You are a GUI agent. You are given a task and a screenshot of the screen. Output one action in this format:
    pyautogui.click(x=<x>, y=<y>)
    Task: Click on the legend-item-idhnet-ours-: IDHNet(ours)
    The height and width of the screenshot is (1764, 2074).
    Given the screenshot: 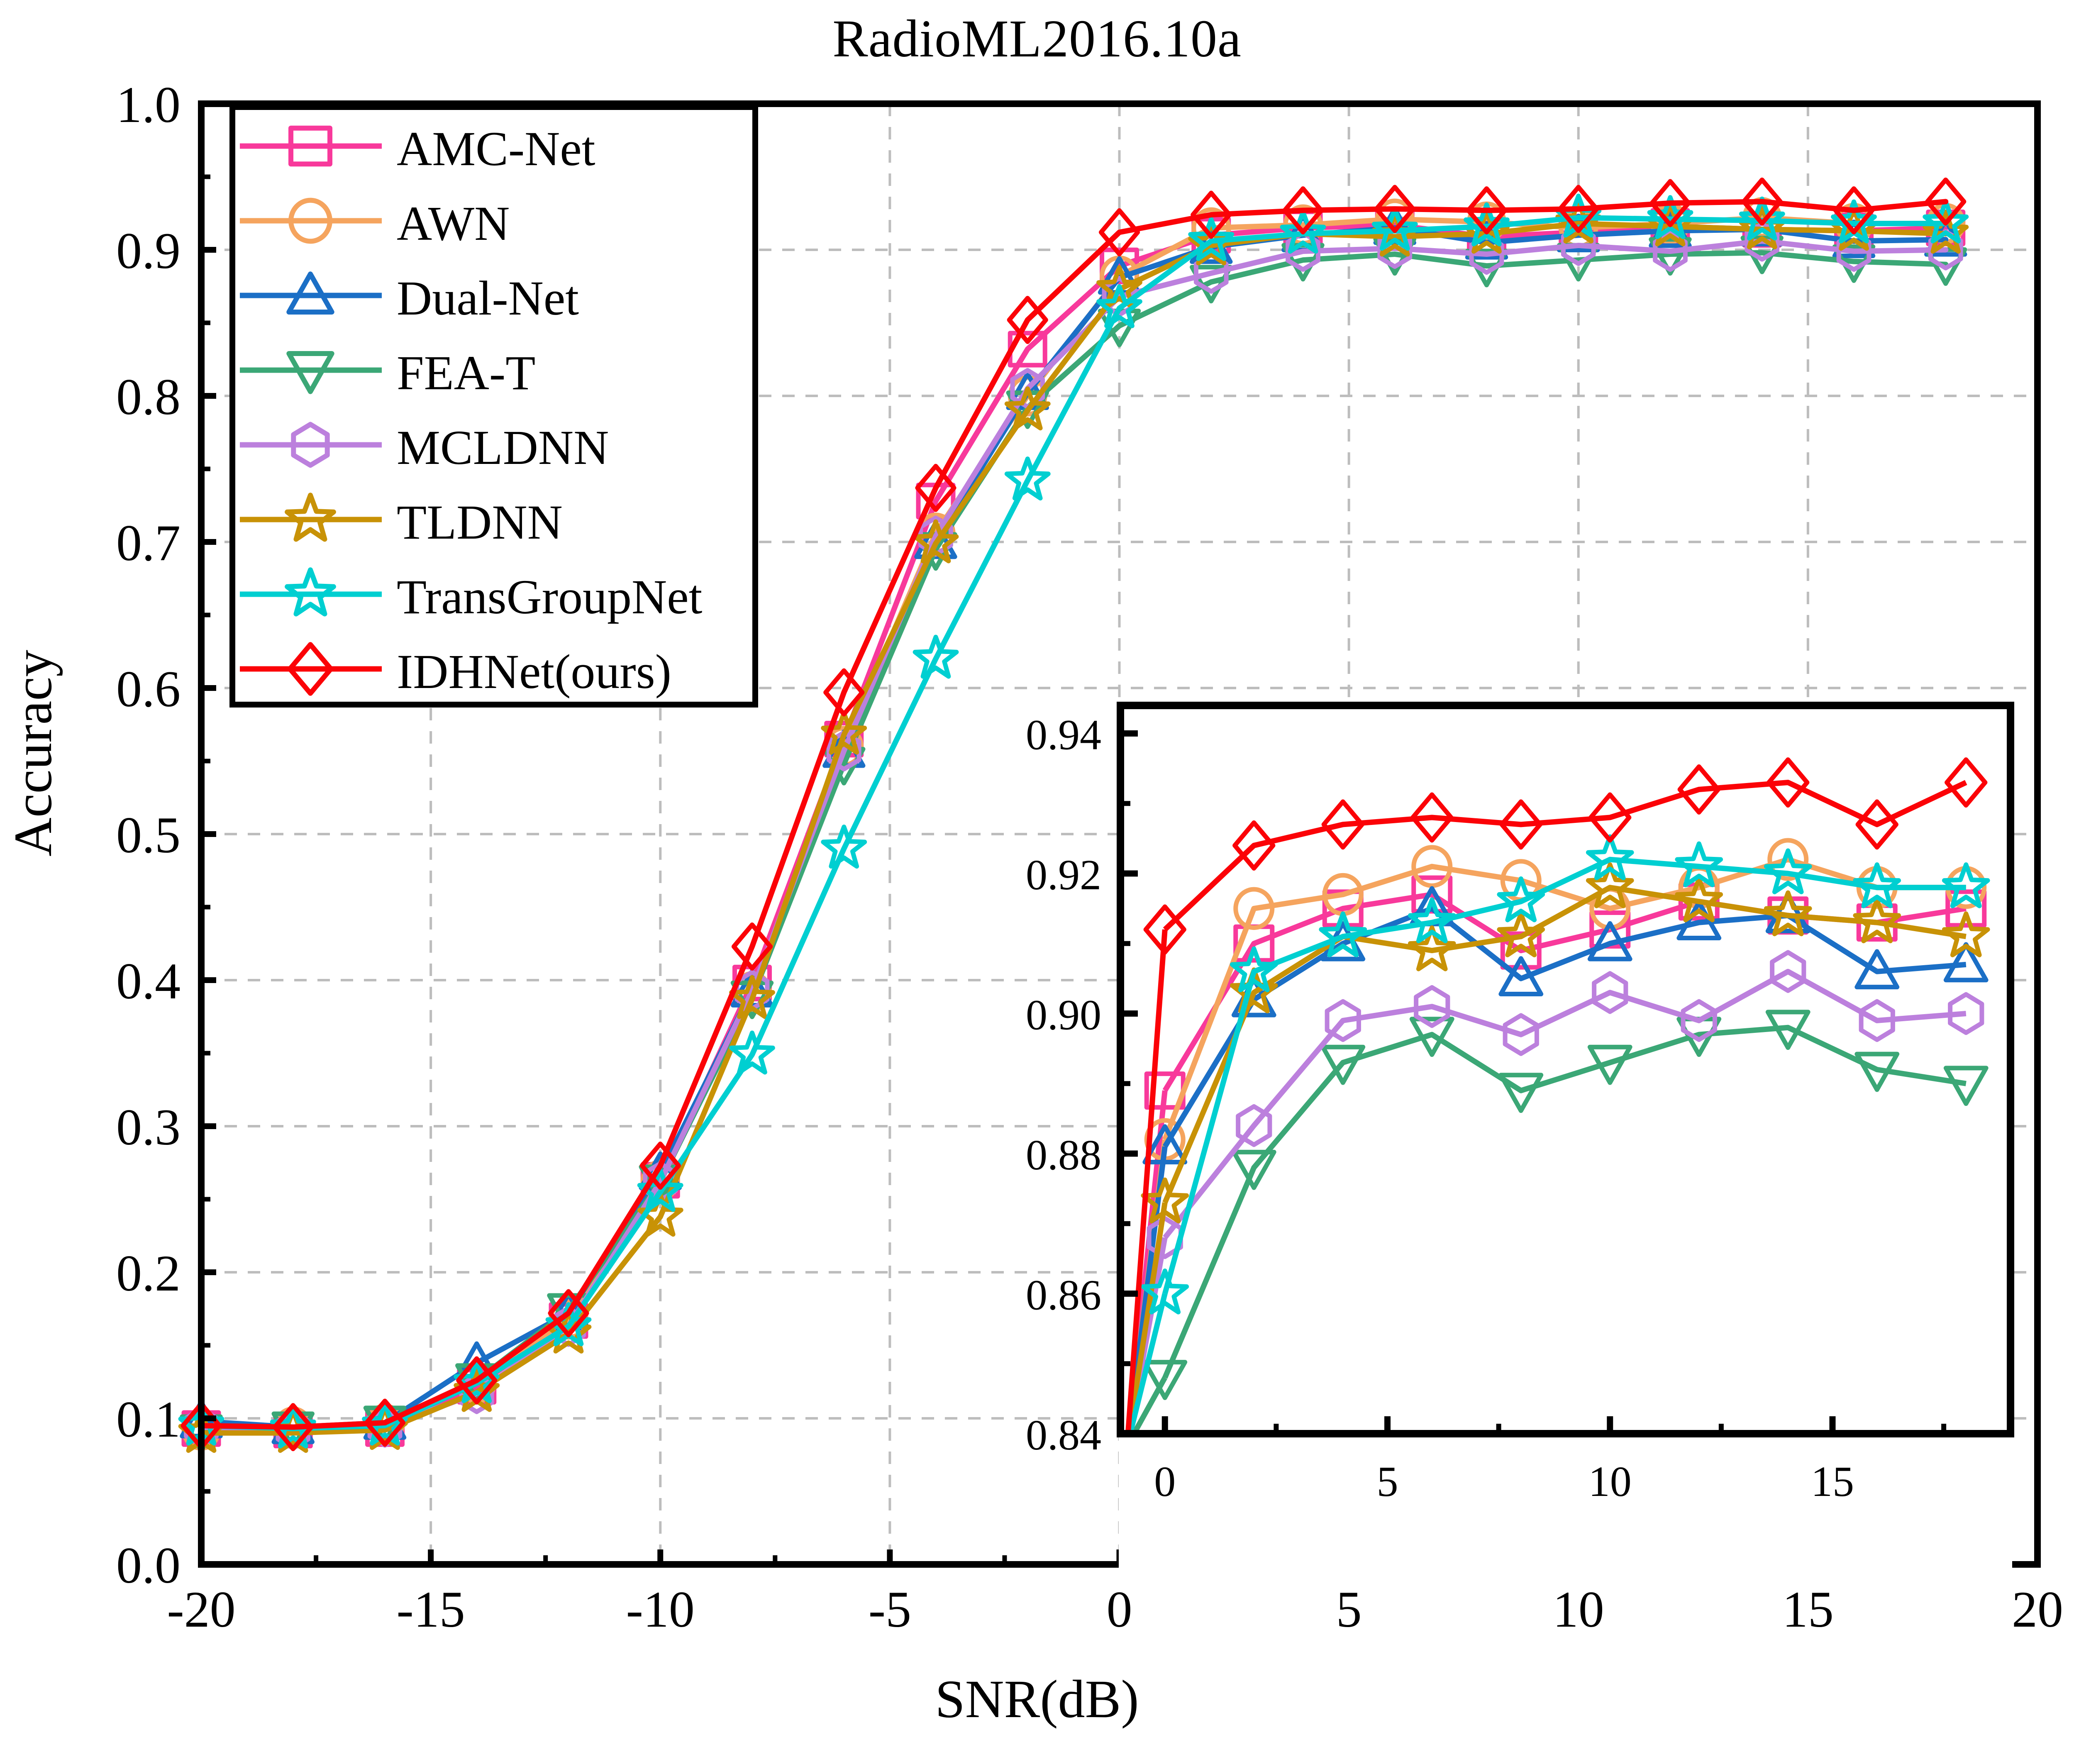 What is the action you would take?
    pyautogui.click(x=455, y=670)
    